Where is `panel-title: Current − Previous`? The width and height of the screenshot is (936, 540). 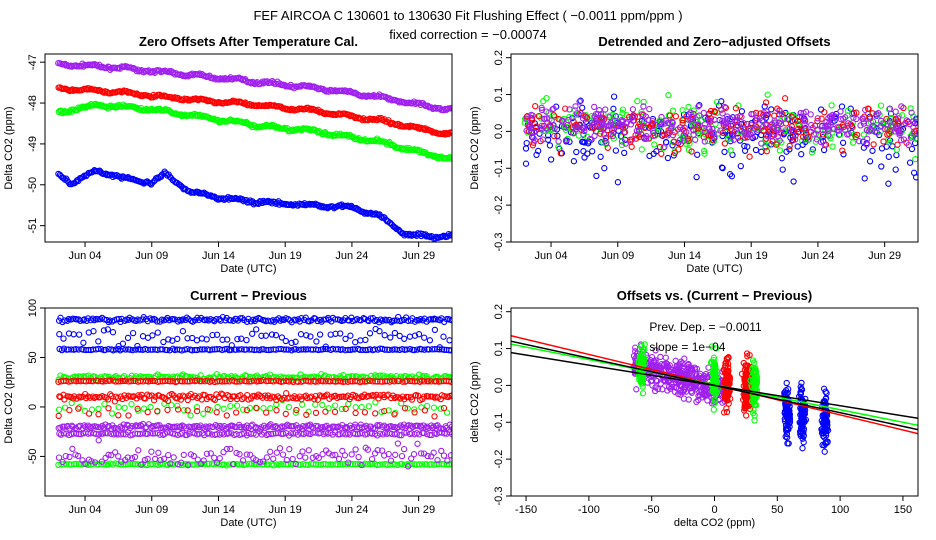
panel-title: Current − Previous is located at coordinates (248, 295).